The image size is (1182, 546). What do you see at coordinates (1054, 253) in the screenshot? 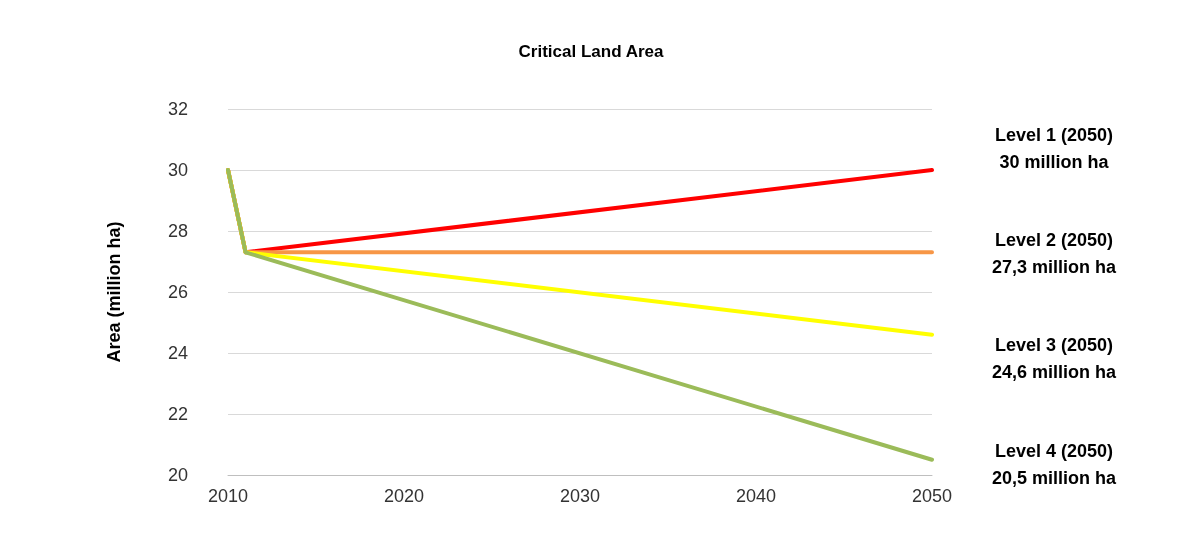
I see `text: Level 2 (2050) 27,3 million ha` at bounding box center [1054, 253].